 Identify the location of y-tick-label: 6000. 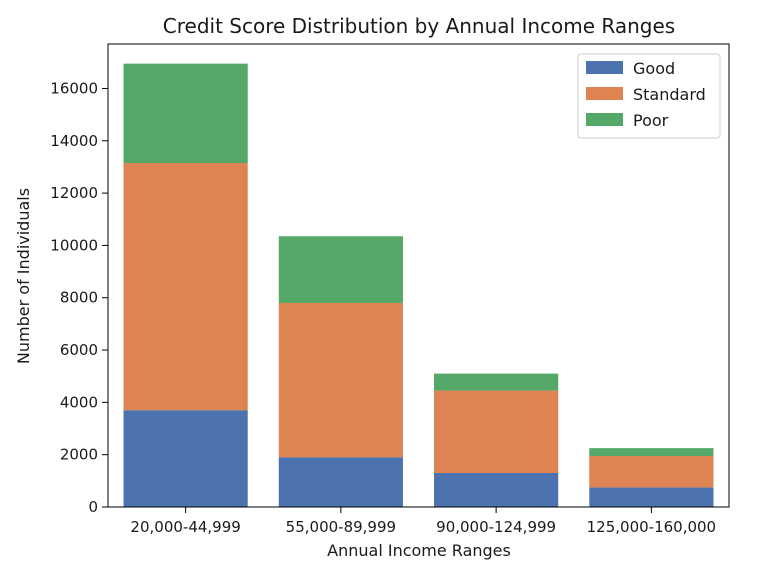
(79, 350).